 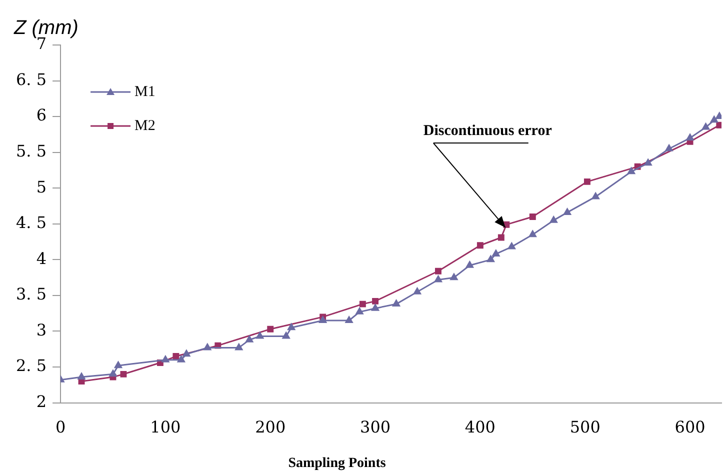 What do you see at coordinates (41, 401) in the screenshot?
I see `y-tick-label: 2` at bounding box center [41, 401].